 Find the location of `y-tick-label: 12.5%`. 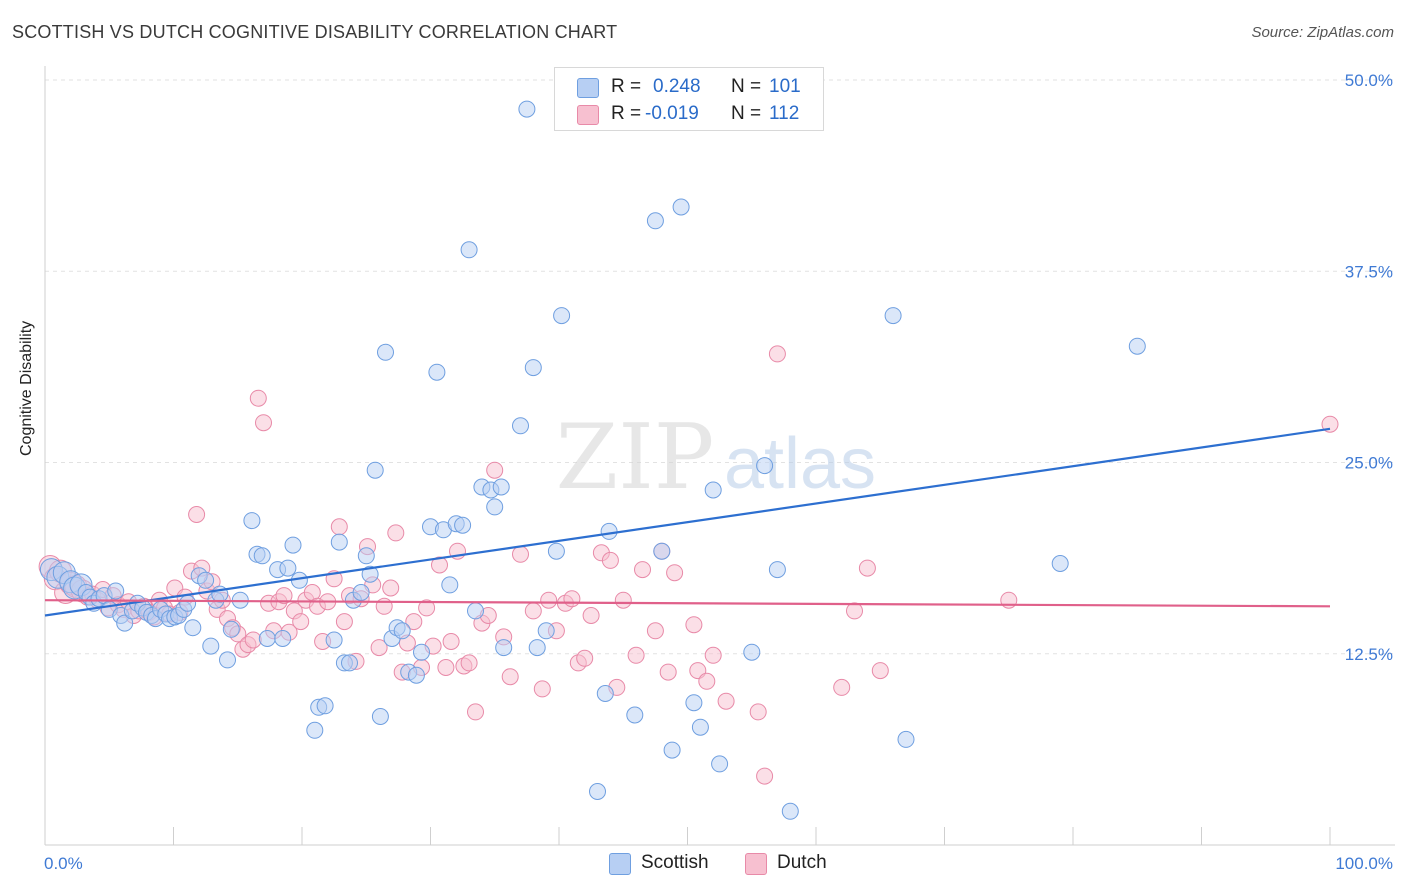

y-tick-label: 12.5% is located at coordinates (1369, 654).